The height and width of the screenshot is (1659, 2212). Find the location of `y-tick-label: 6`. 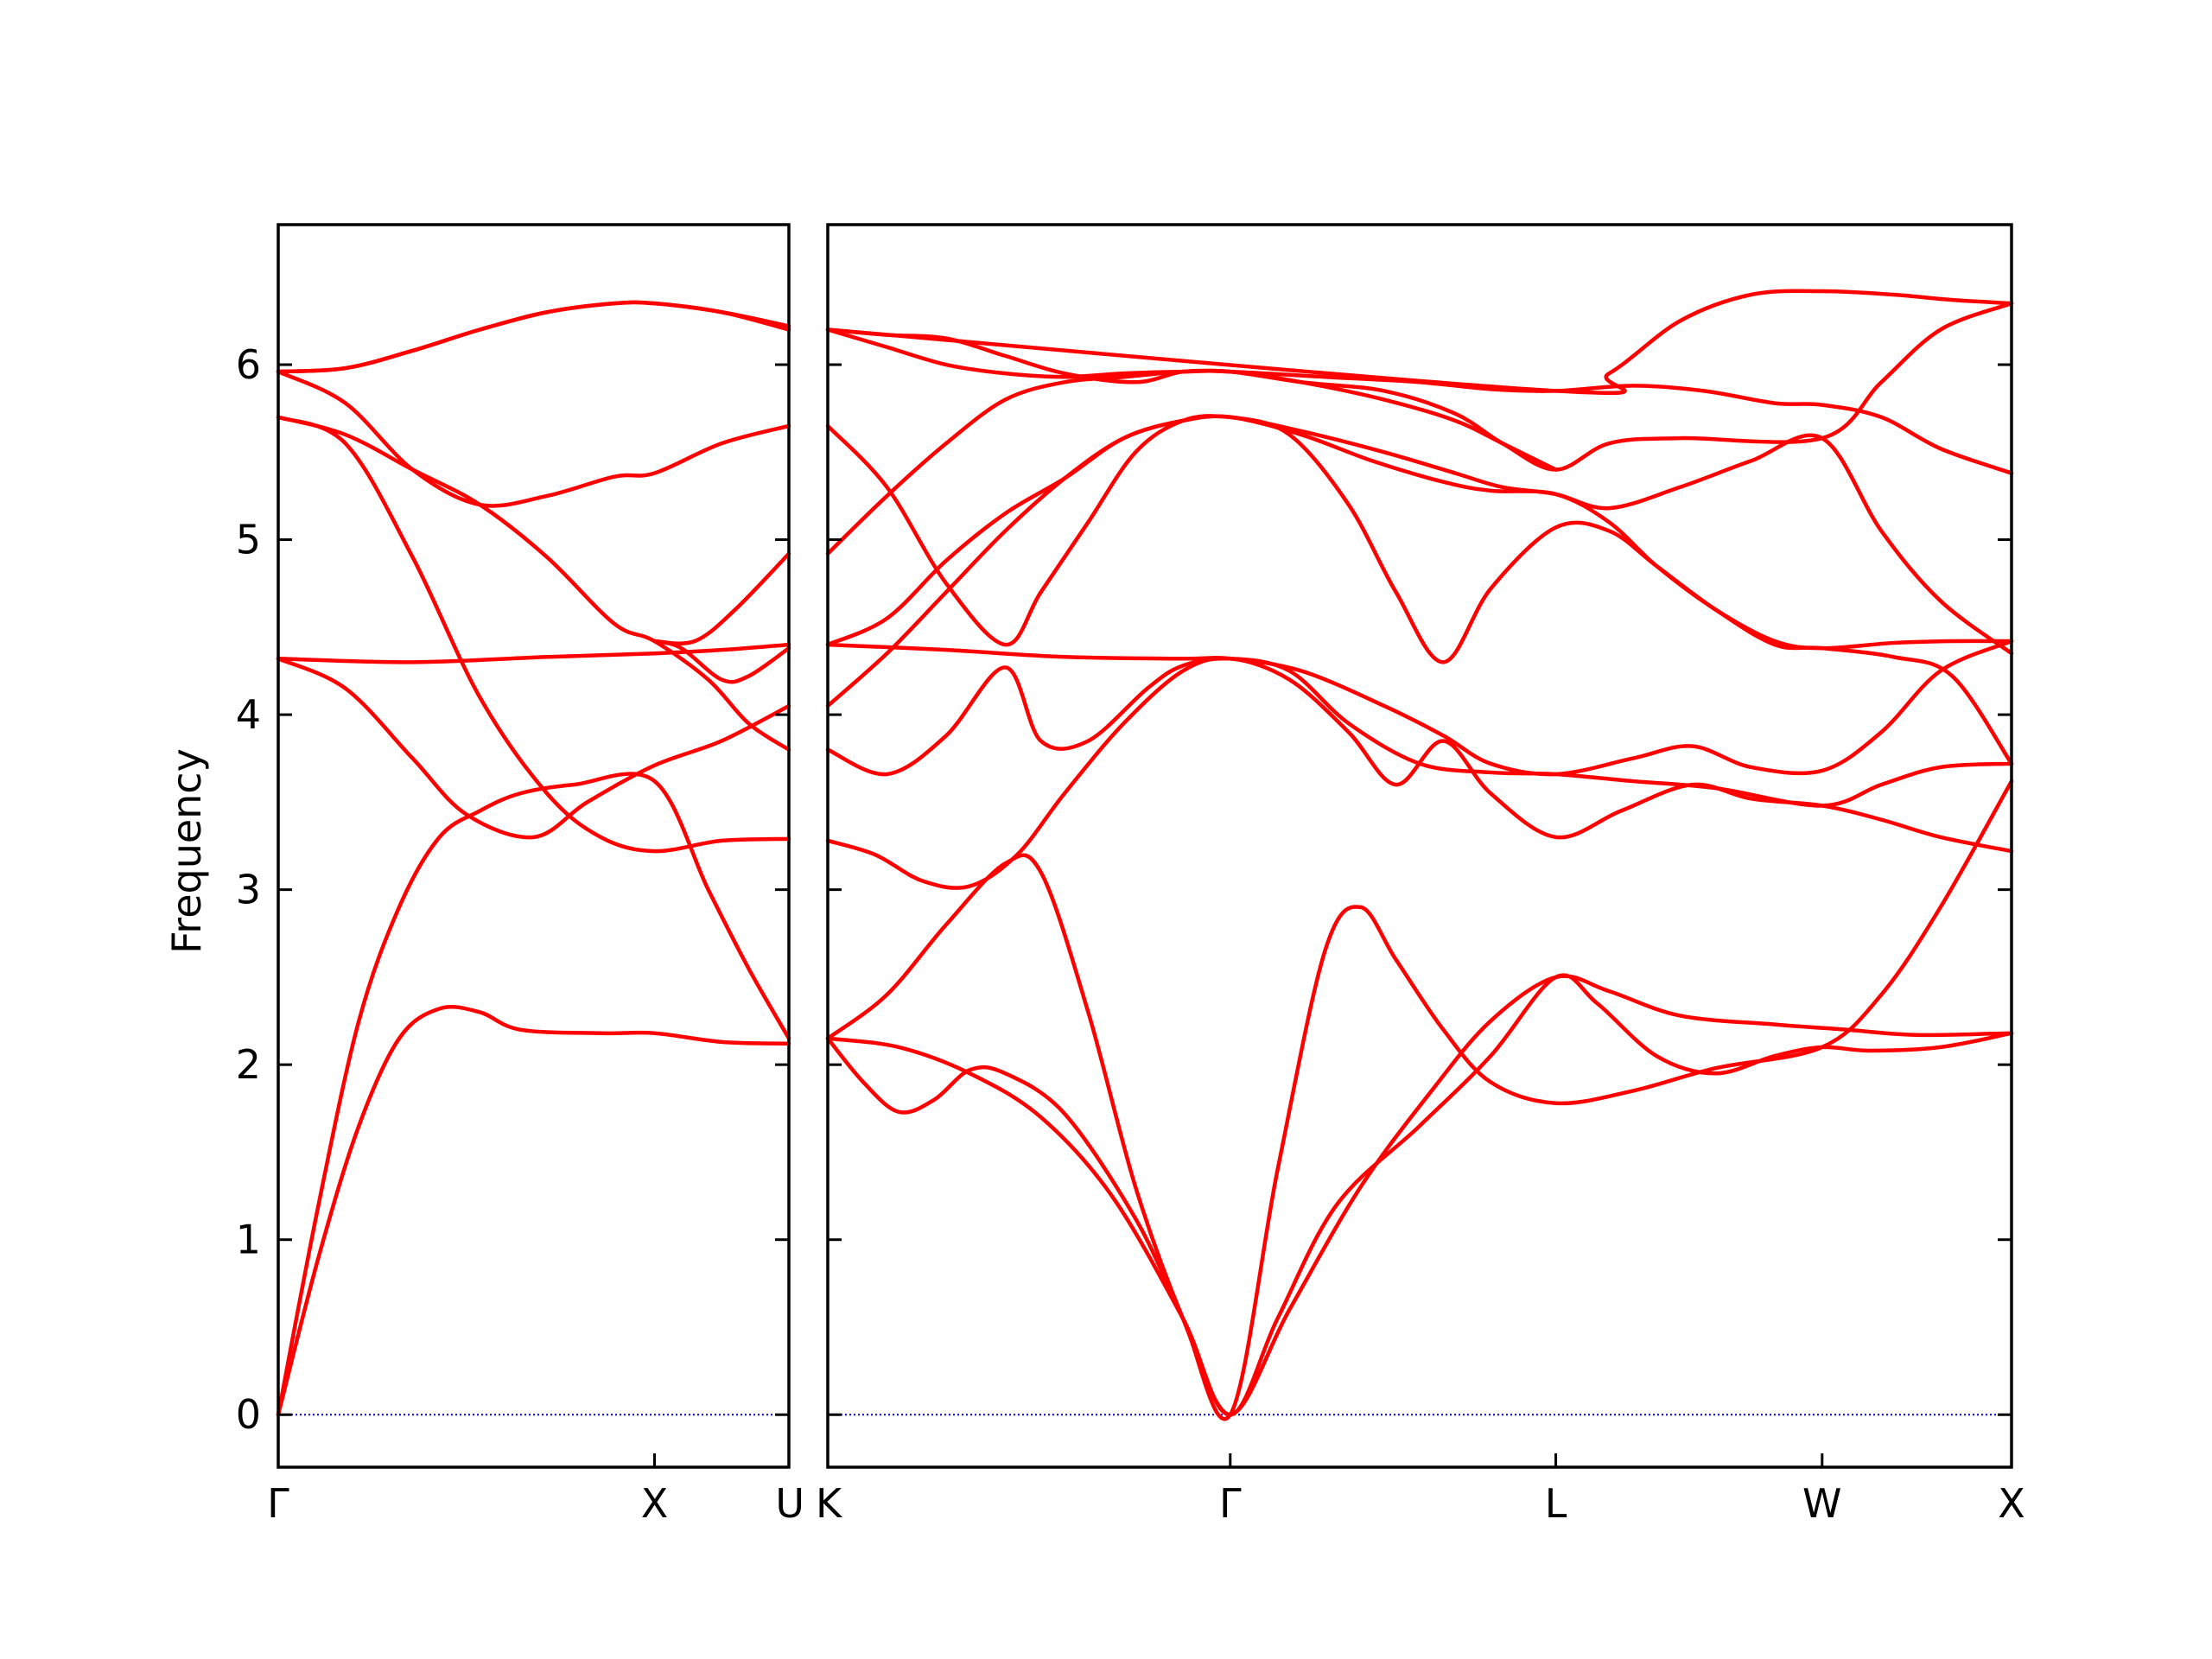

y-tick-label: 6 is located at coordinates (248, 364).